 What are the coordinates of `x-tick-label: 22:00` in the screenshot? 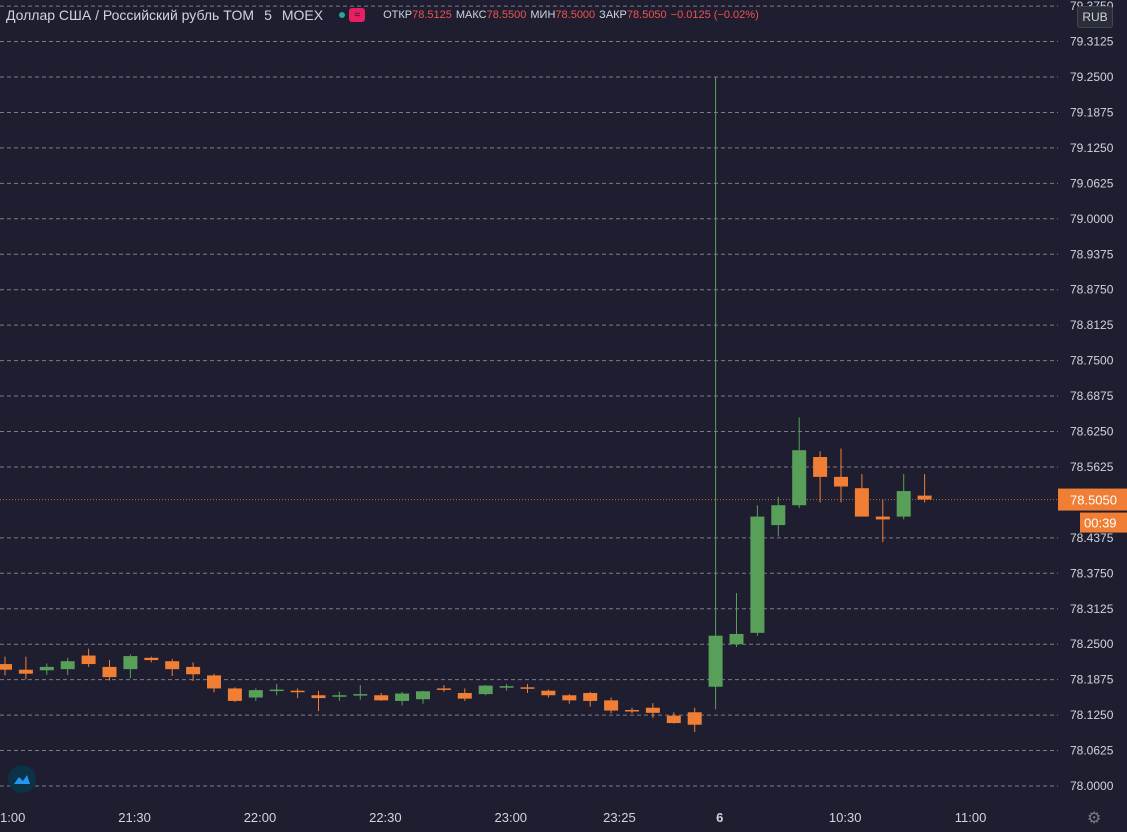 It's located at (260, 817).